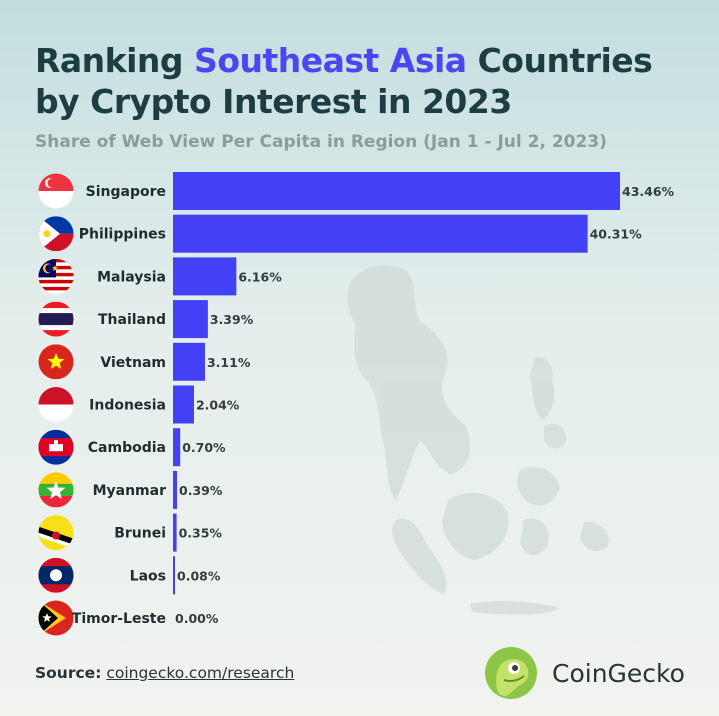 The width and height of the screenshot is (719, 716). I want to click on brunei-flag-icon, so click(56, 533).